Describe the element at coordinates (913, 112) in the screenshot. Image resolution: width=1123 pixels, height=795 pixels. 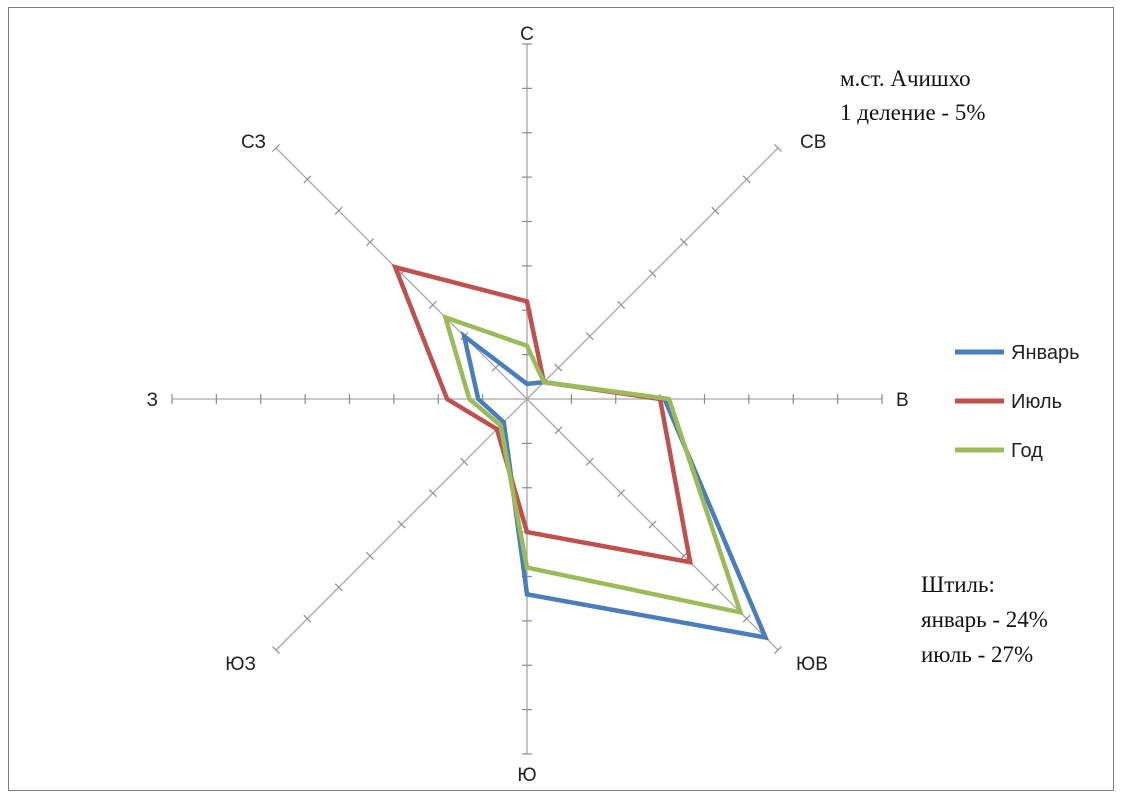
I see `scale-note: 1 деление - 5%` at that location.